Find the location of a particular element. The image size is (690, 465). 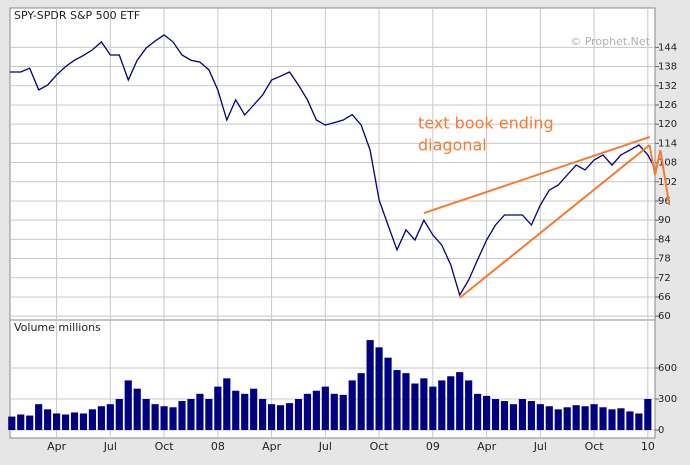

y-tick-label: 108 is located at coordinates (667, 163).